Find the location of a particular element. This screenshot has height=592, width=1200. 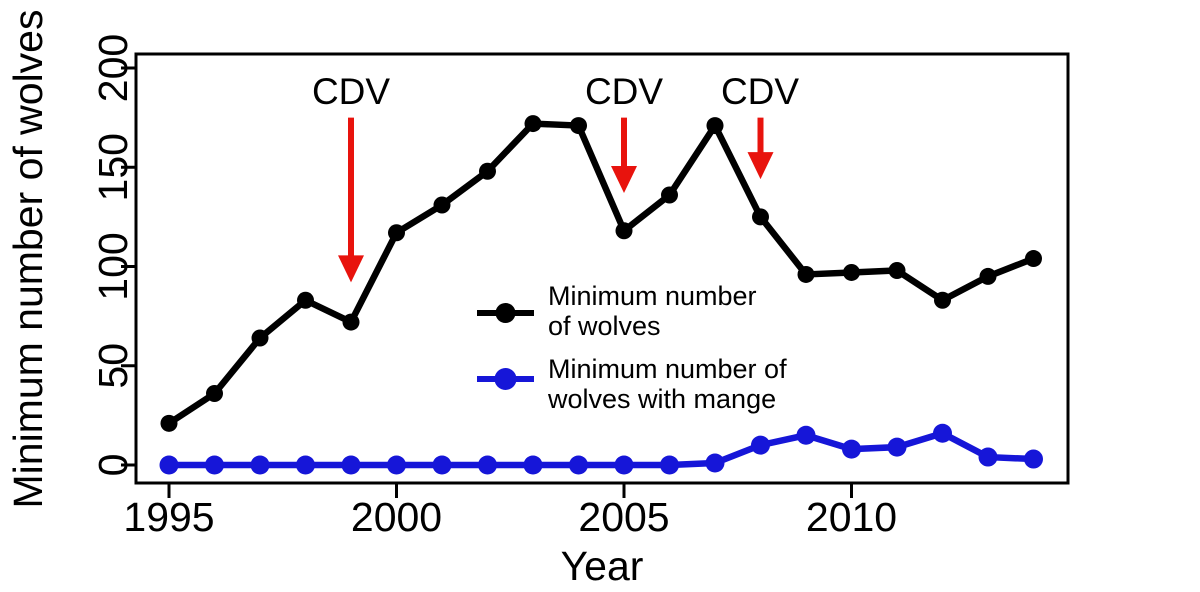

cdv-label-1999: CDV is located at coordinates (351, 91).